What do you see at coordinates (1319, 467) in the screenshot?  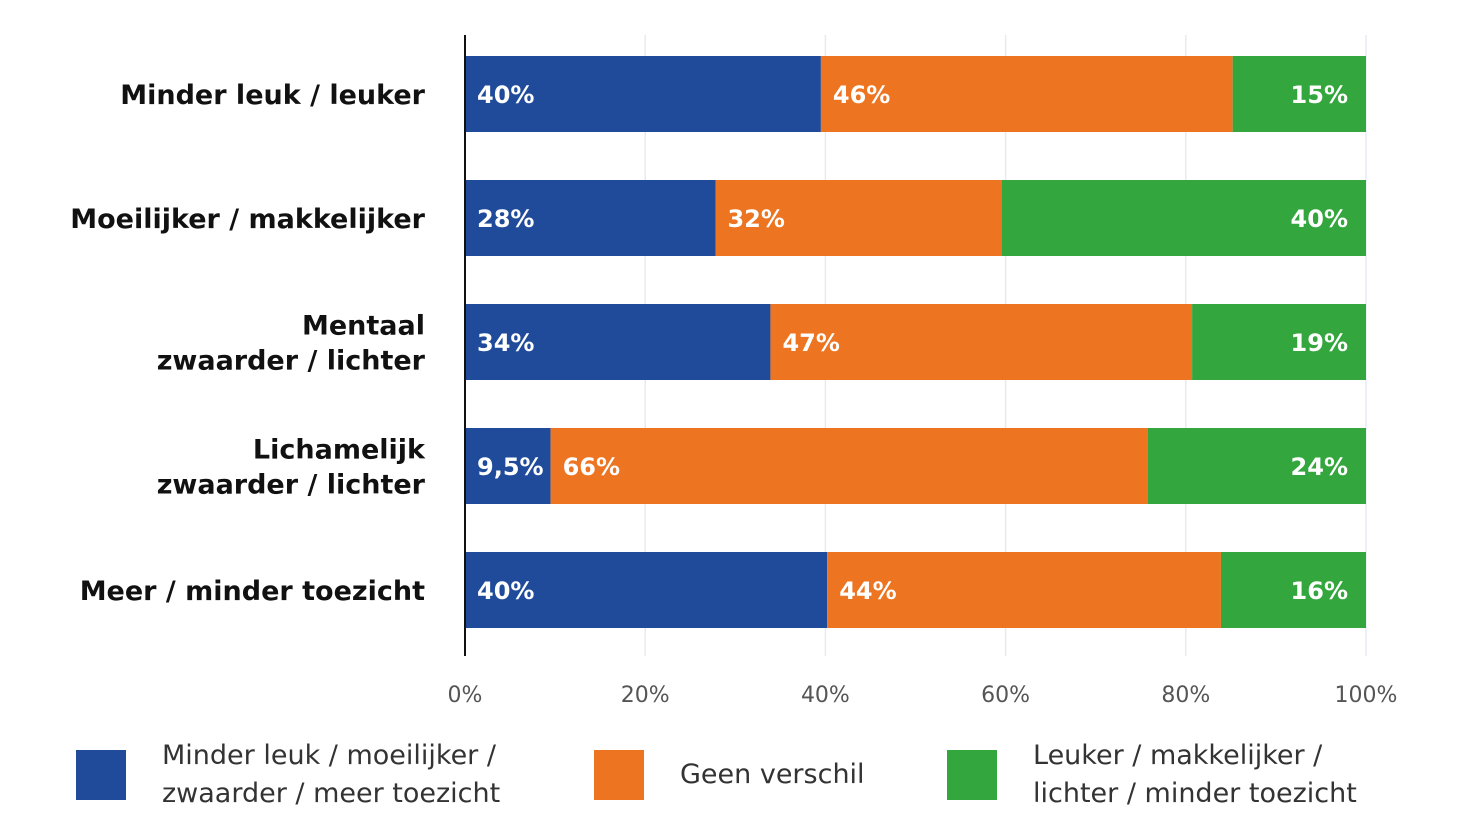 I see `data-label: 24%` at bounding box center [1319, 467].